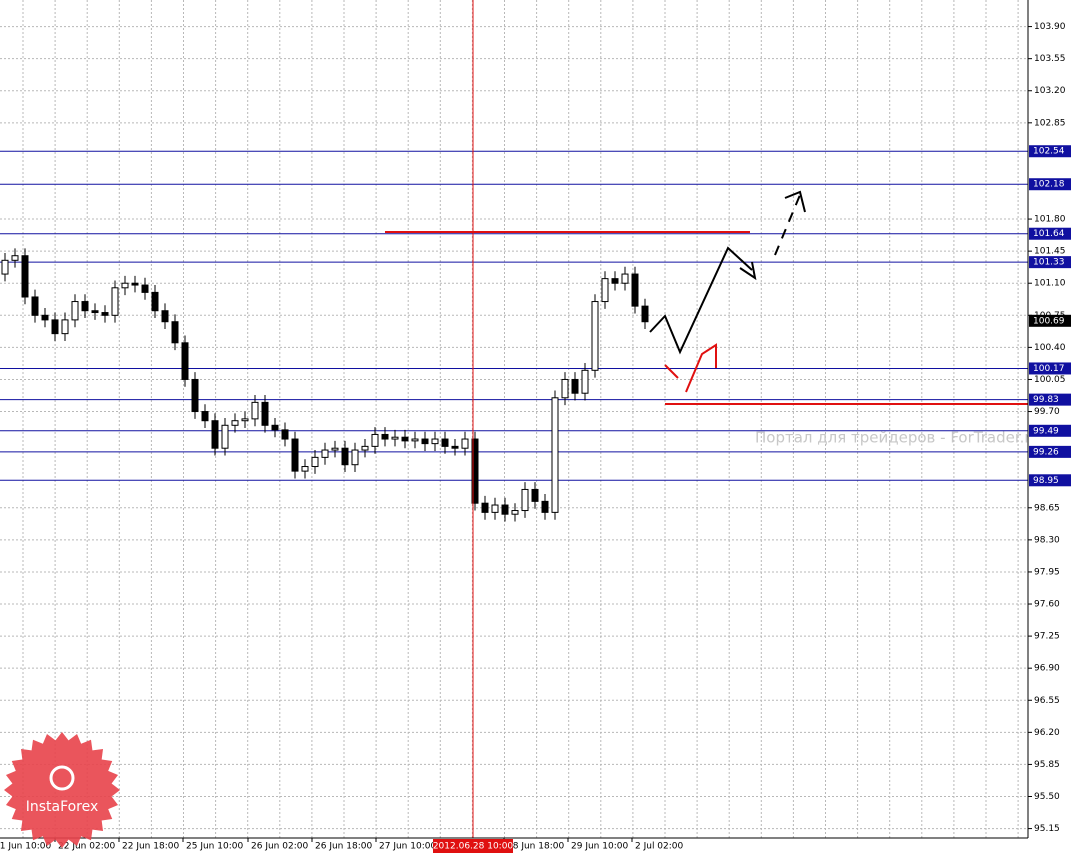 The height and width of the screenshot is (859, 1072). What do you see at coordinates (659, 847) in the screenshot?
I see `x-tick-label: 2 Jul 02:00` at bounding box center [659, 847].